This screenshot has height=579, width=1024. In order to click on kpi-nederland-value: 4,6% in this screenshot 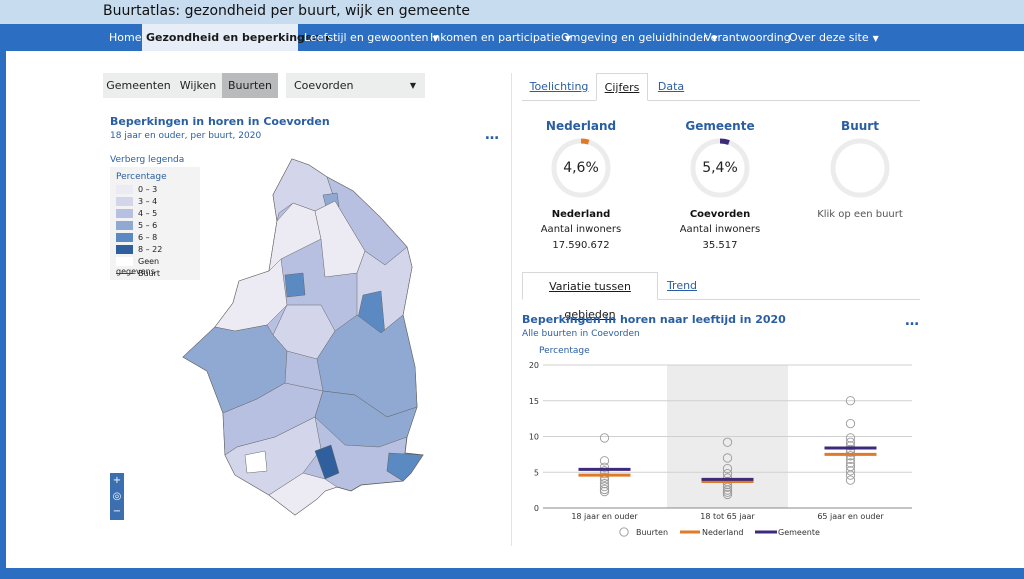, I will do `click(581, 168)`.